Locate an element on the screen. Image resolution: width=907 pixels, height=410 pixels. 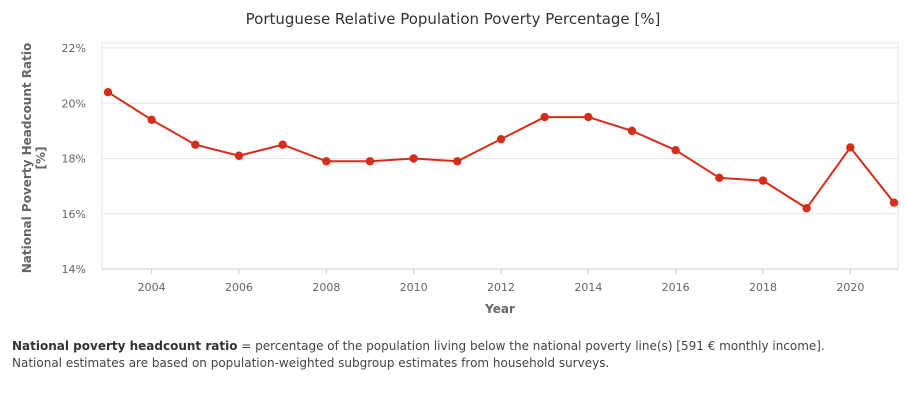
footnote-term: National poverty headcount ratio is located at coordinates (125, 346).